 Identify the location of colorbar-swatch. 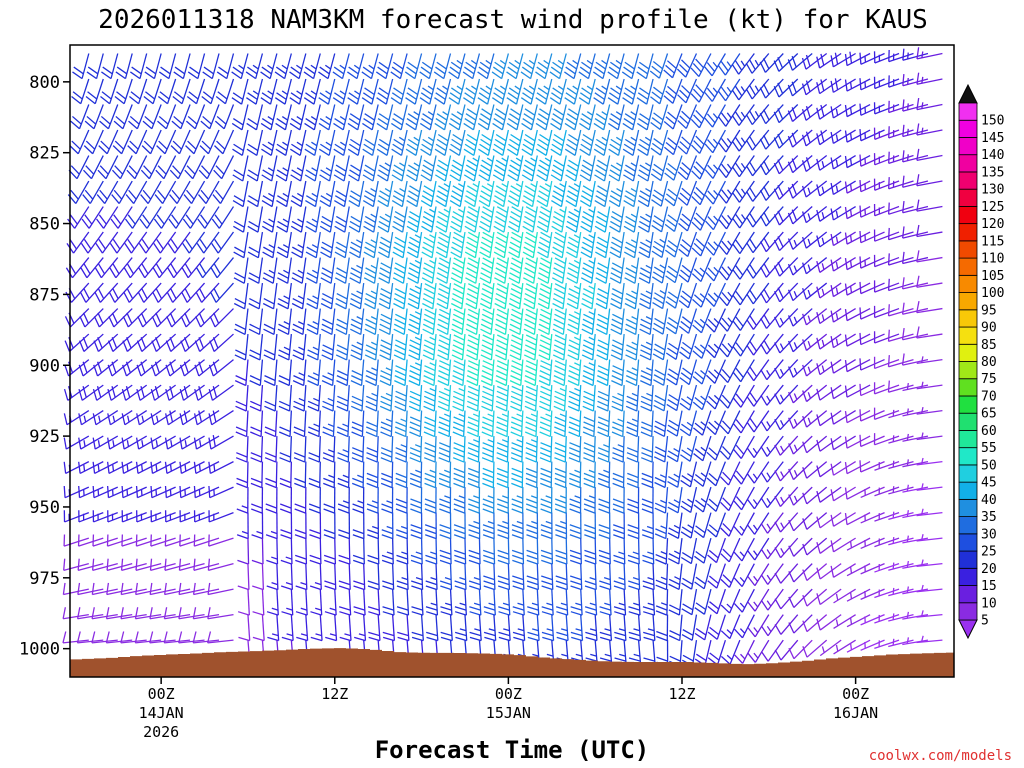
(968, 249).